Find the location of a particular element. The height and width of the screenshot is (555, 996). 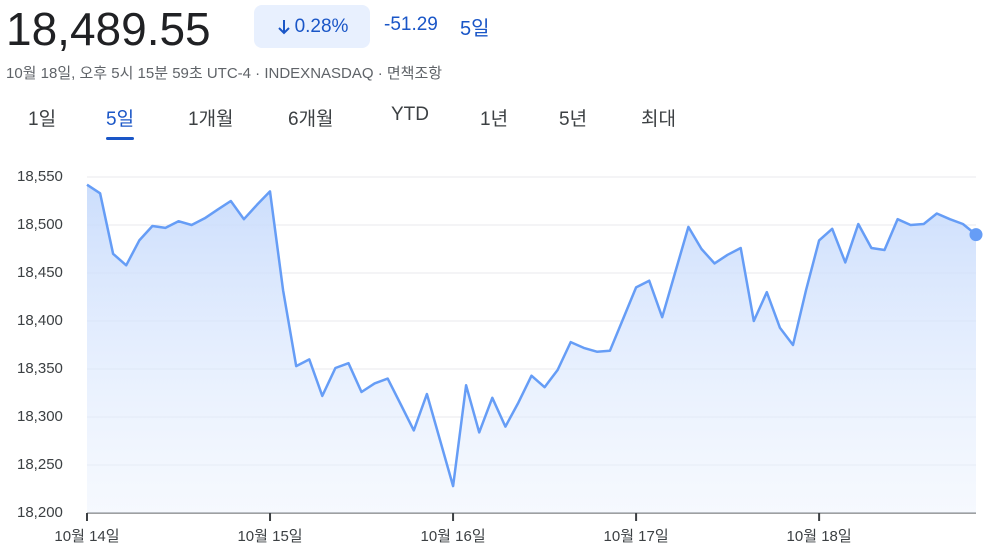

tab: 1일 is located at coordinates (42, 119).